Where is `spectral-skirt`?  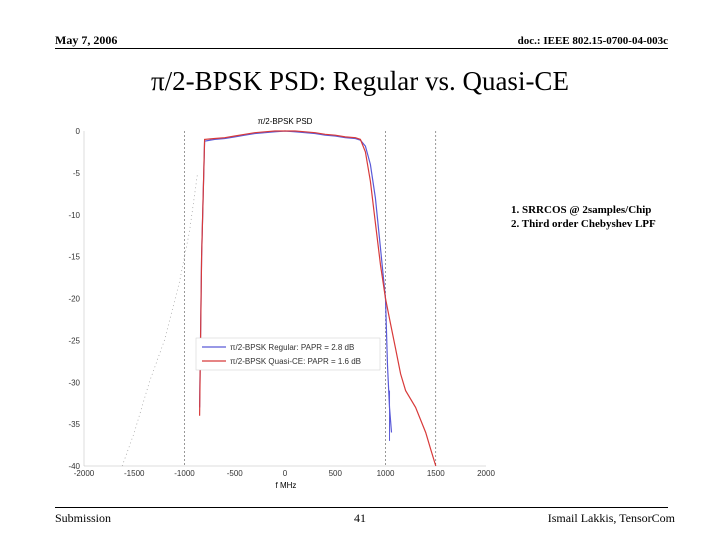
spectral-skirt is located at coordinates (159, 319).